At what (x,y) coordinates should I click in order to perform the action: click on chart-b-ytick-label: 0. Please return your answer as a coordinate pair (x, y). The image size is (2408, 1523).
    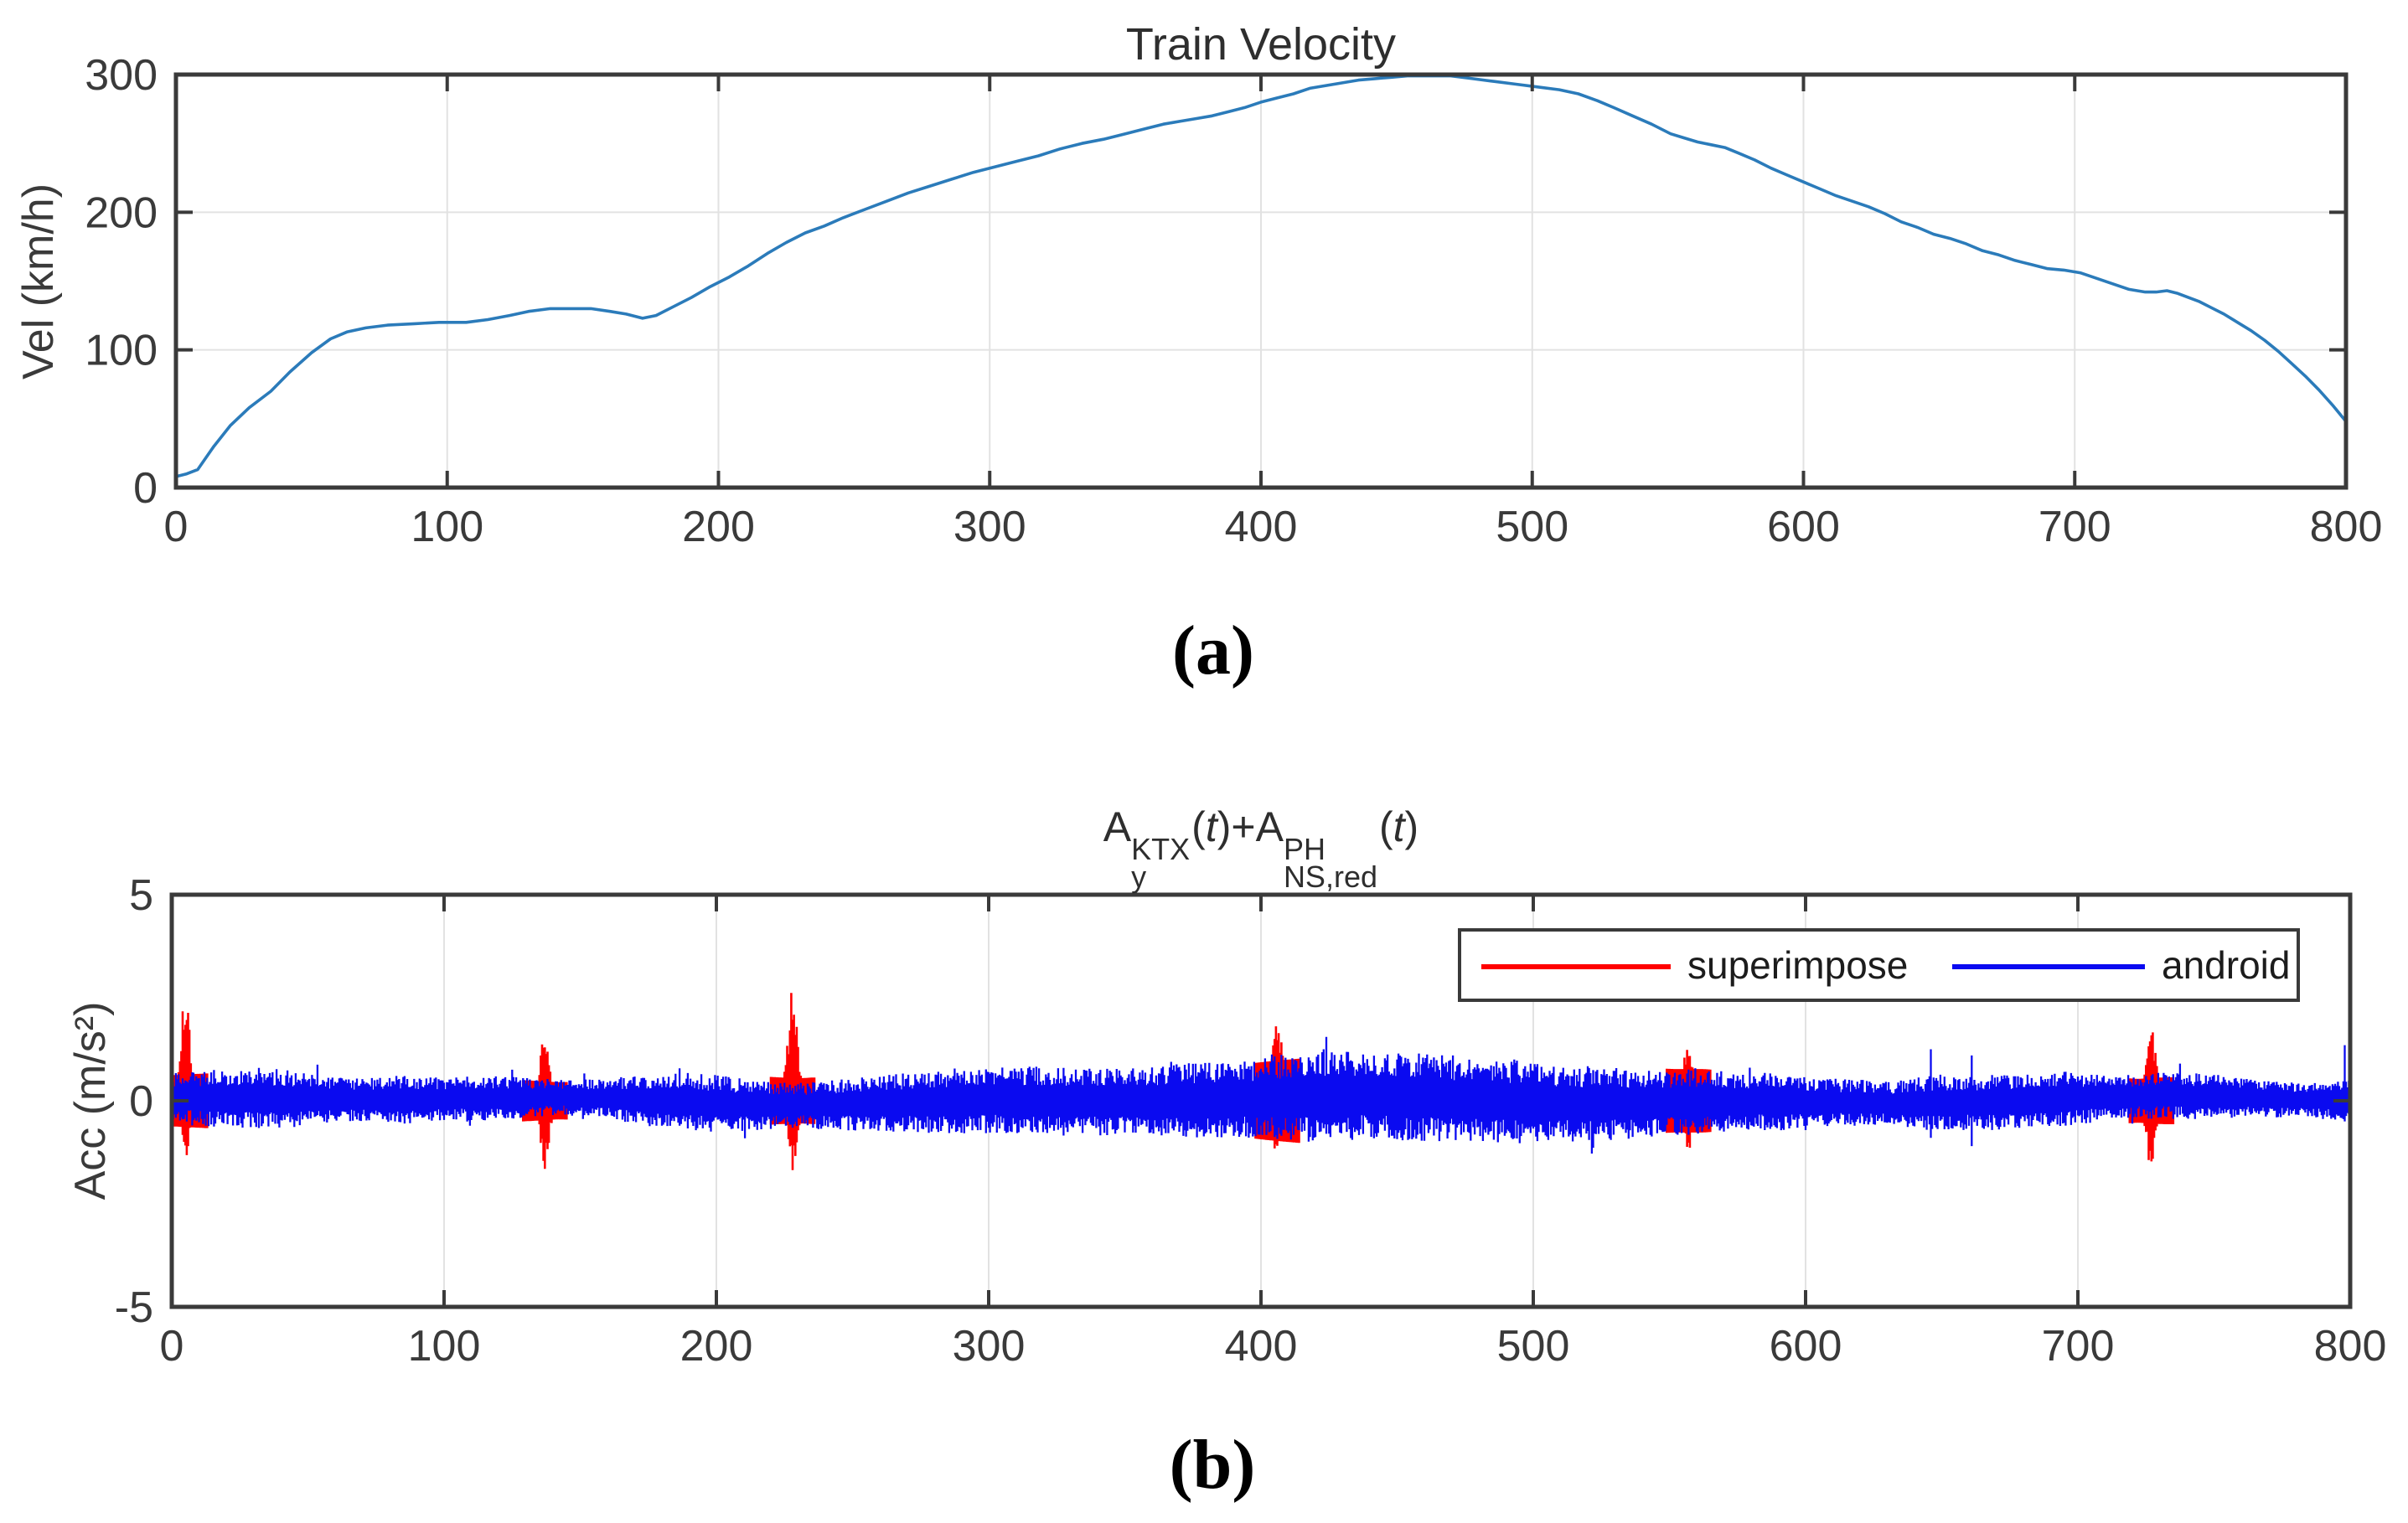
    Looking at the image, I should click on (141, 1102).